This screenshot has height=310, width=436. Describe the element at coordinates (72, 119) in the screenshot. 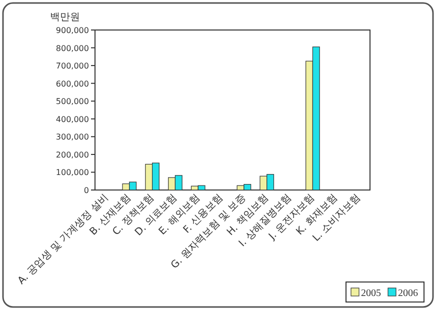

I see `y-tick-label: 400,000` at that location.